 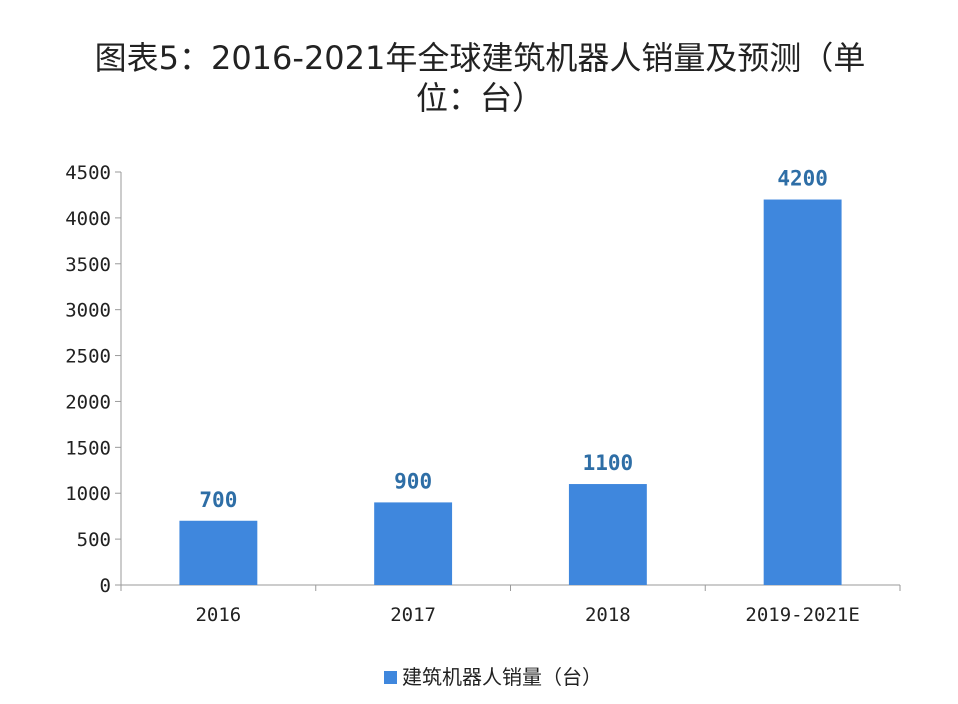 I want to click on bar-2017, so click(x=413, y=543).